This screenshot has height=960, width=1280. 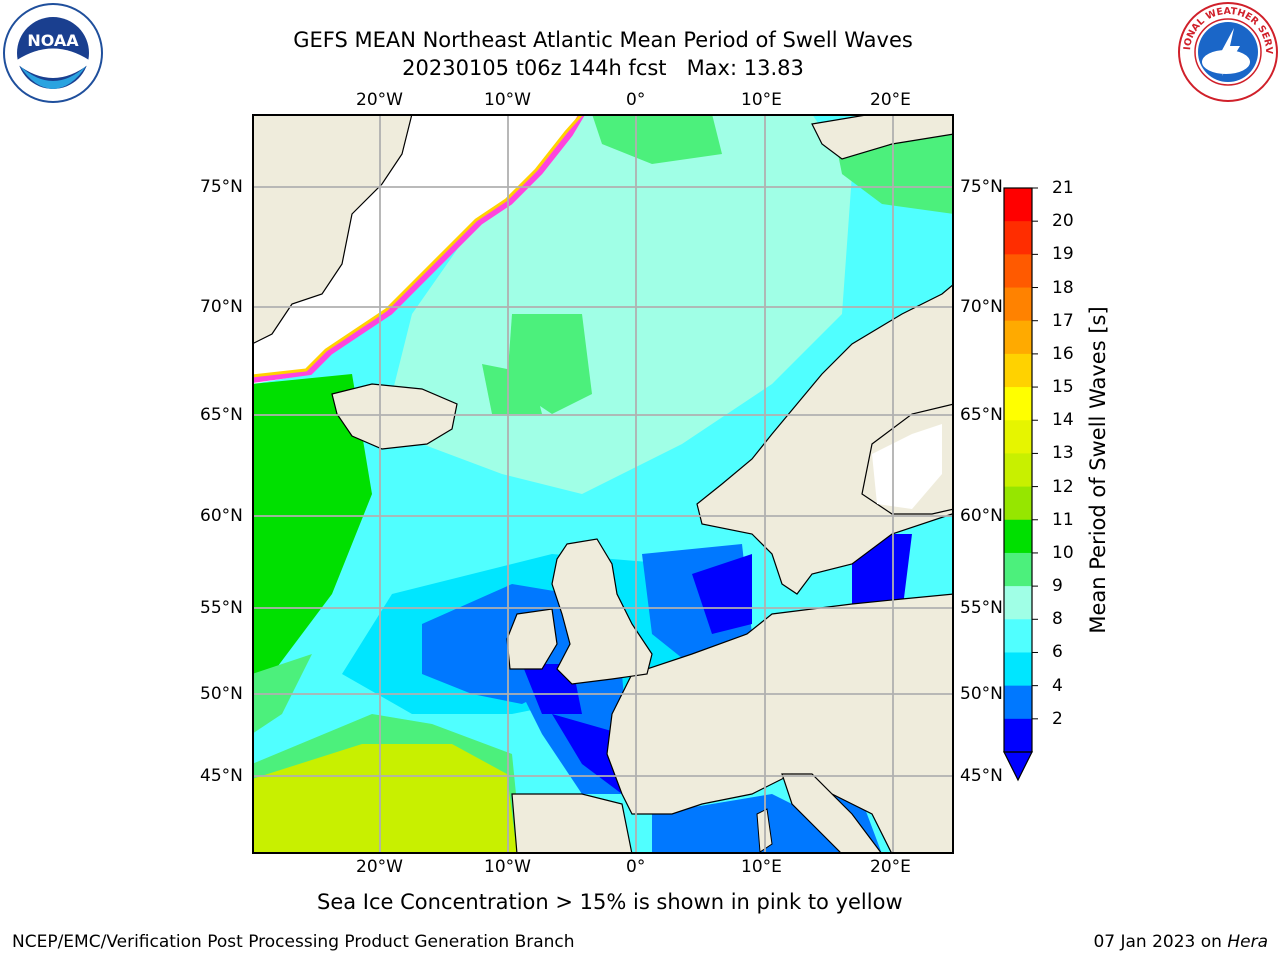 I want to click on lon-tick-bottom: 10°W, so click(x=507, y=867).